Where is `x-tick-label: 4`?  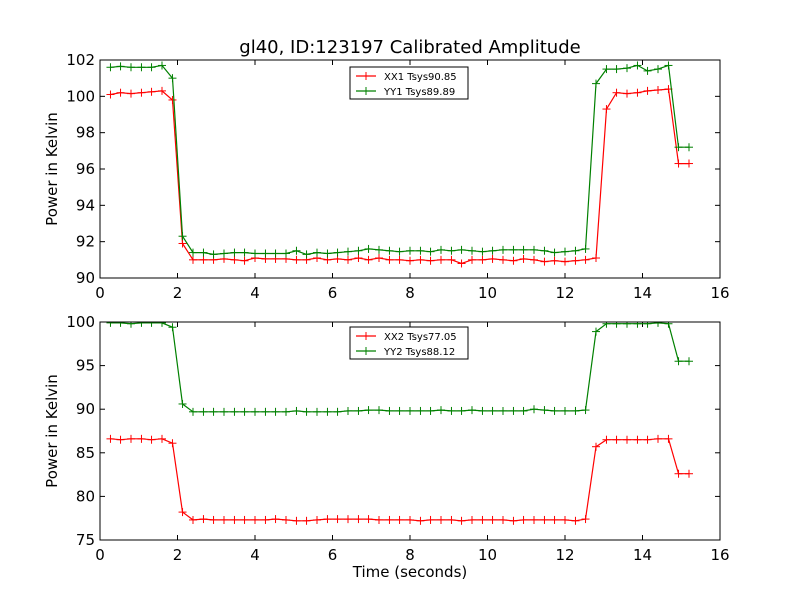
x-tick-label: 4 is located at coordinates (255, 293).